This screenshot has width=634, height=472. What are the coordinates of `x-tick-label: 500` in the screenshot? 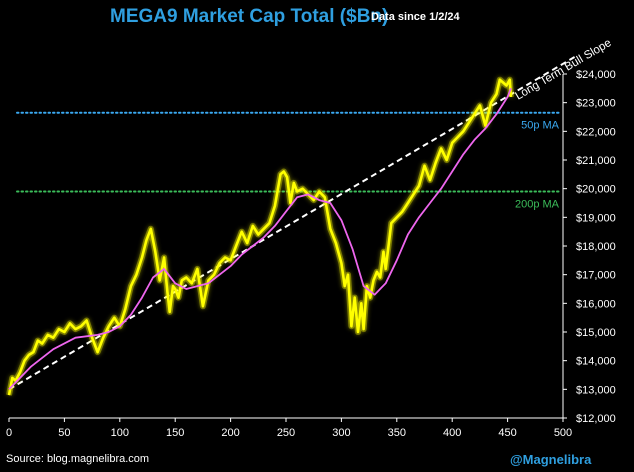 It's located at (563, 433).